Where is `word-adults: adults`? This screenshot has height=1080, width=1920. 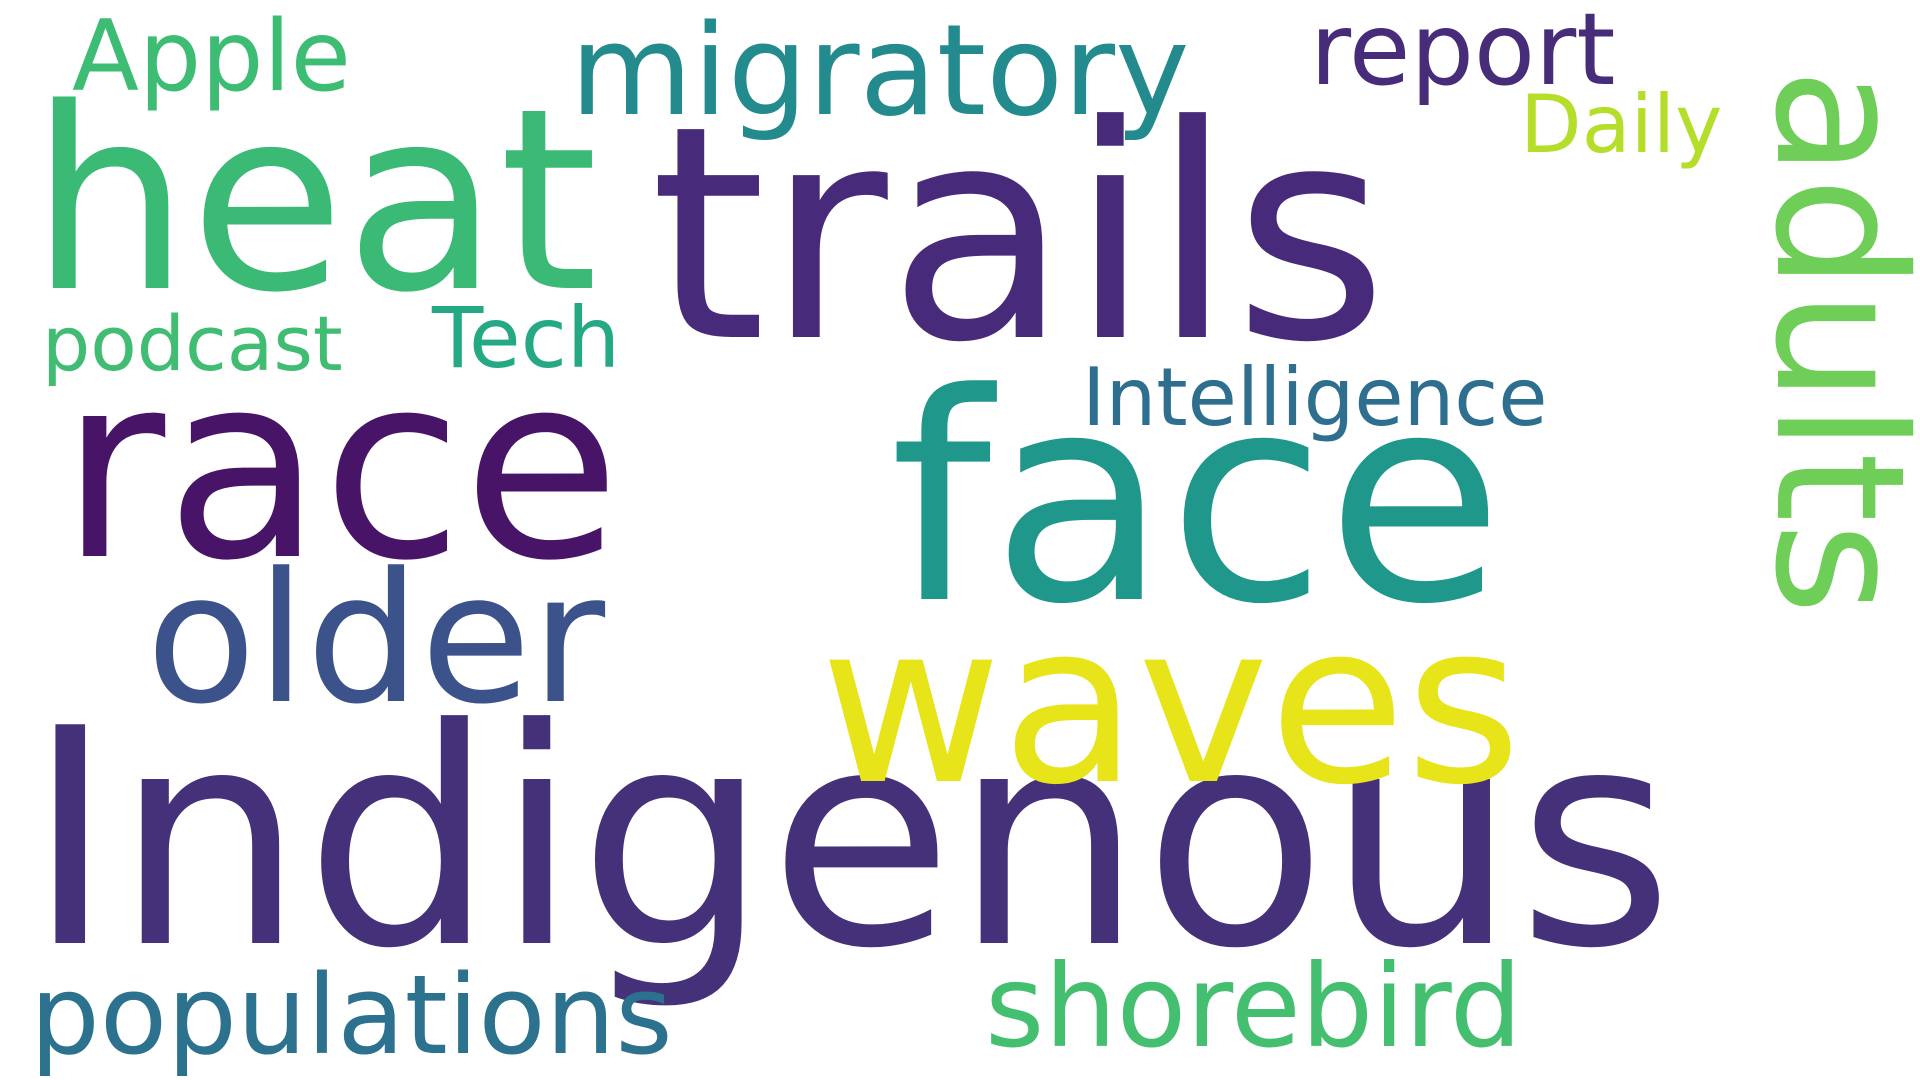
word-adults: adults is located at coordinates (1828, 341).